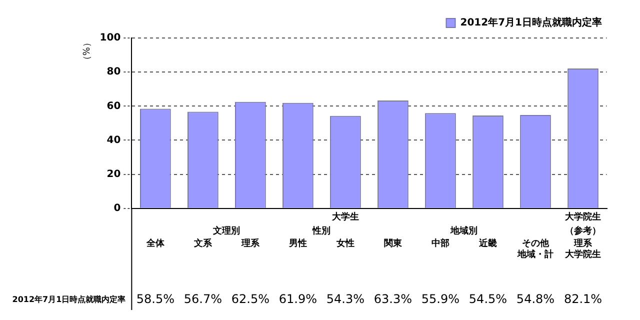 The image size is (640, 320). Describe the element at coordinates (113, 106) in the screenshot. I see `y-tick-label: 60` at that location.